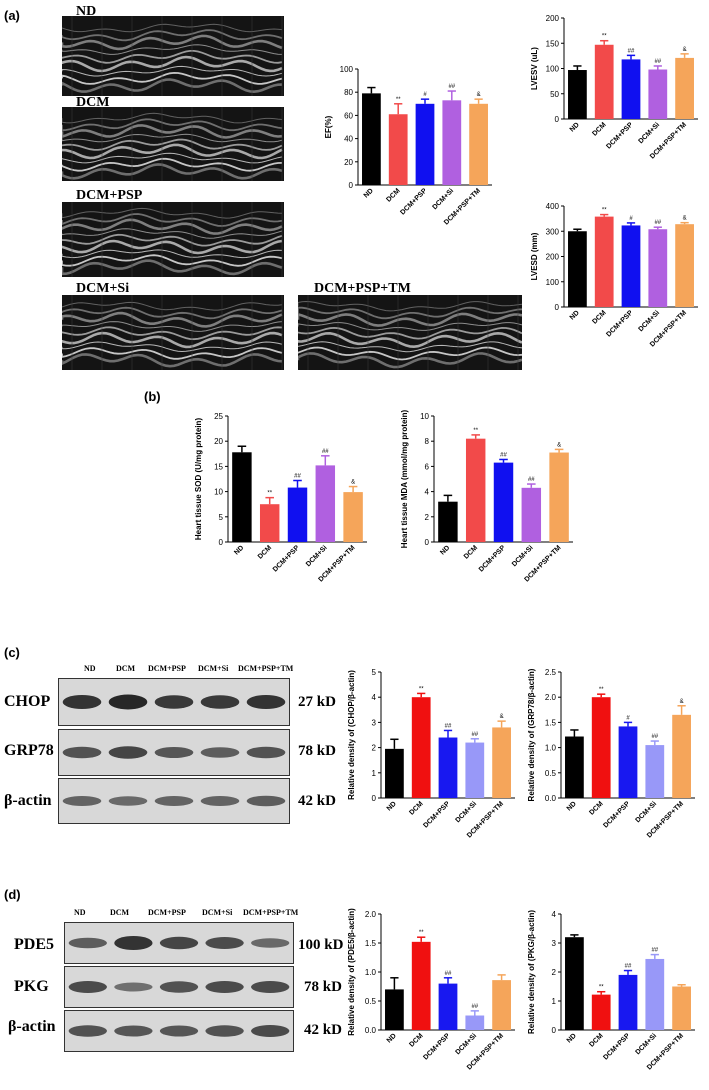  What do you see at coordinates (427, 542) in the screenshot?
I see `mda-y-tick-label: 0` at bounding box center [427, 542].